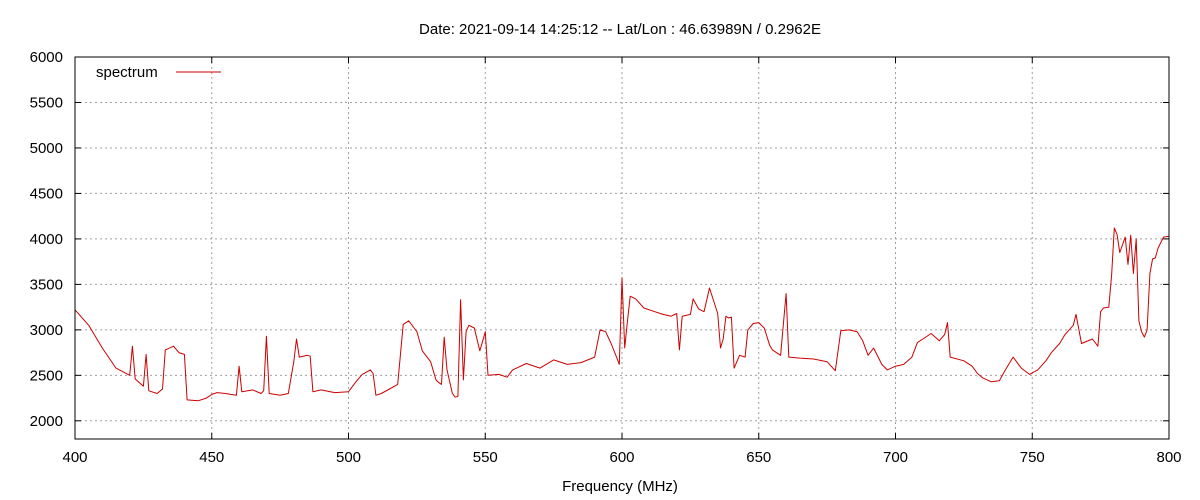 The height and width of the screenshot is (500, 1200). What do you see at coordinates (211, 457) in the screenshot?
I see `x-tick-label: 450` at bounding box center [211, 457].